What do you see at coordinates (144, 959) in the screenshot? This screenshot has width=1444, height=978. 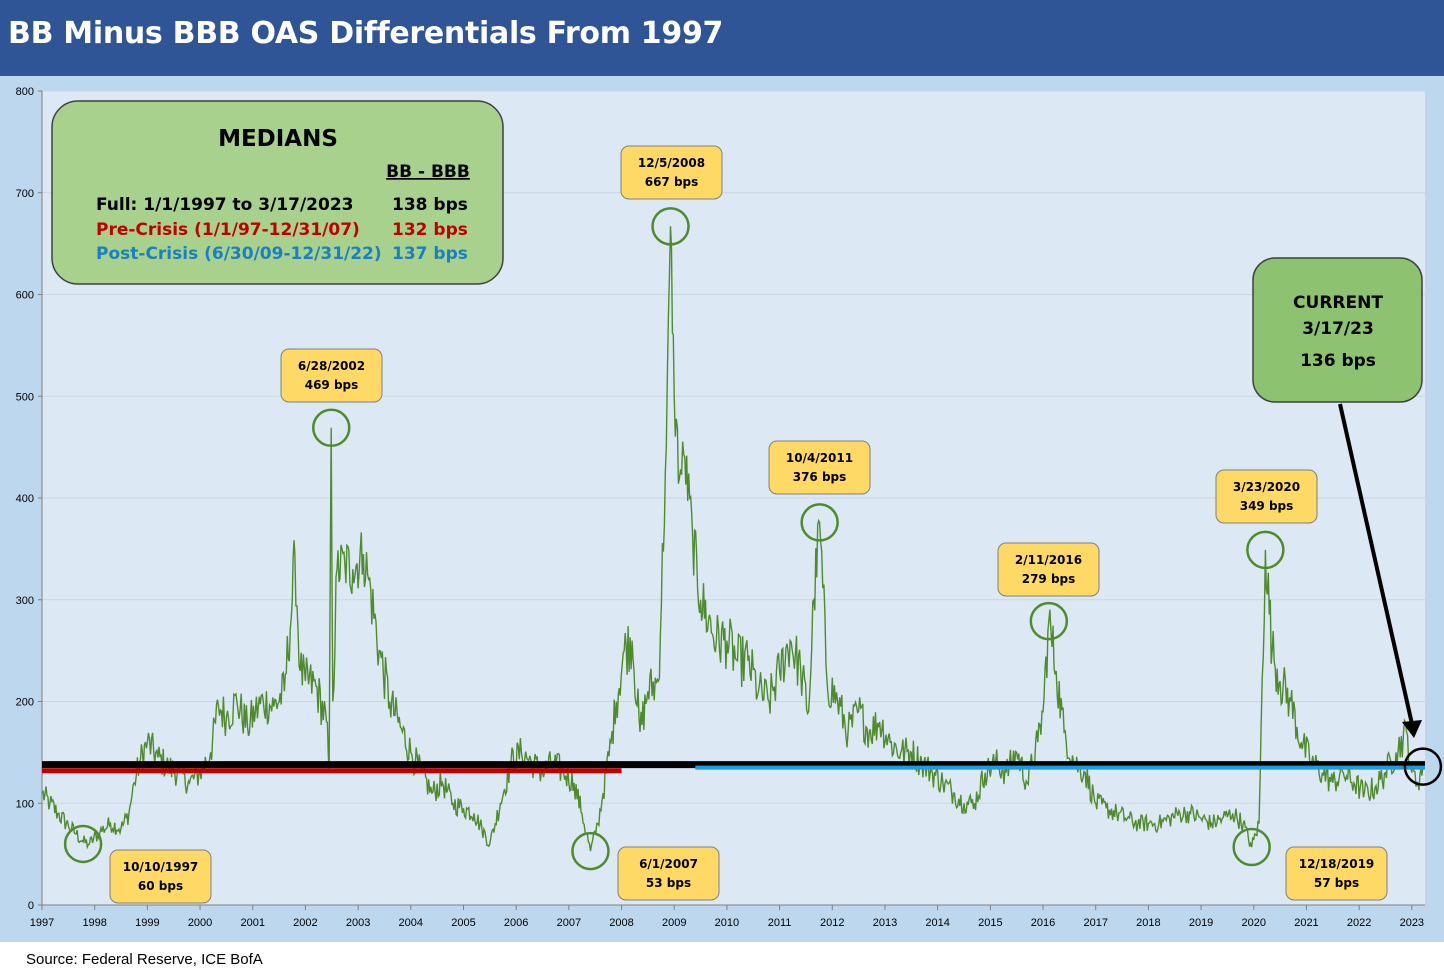 I see `source-note: Source: Federal Reserve, ICE BofA` at bounding box center [144, 959].